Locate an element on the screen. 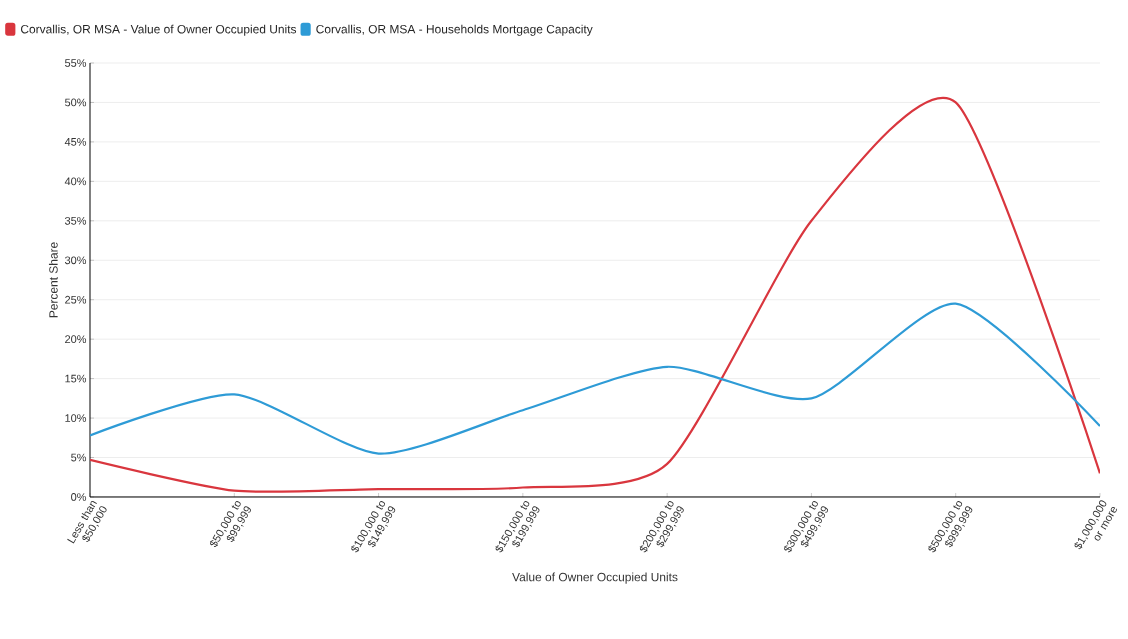 The image size is (1128, 639). y-tick-label: 20% is located at coordinates (76, 339).